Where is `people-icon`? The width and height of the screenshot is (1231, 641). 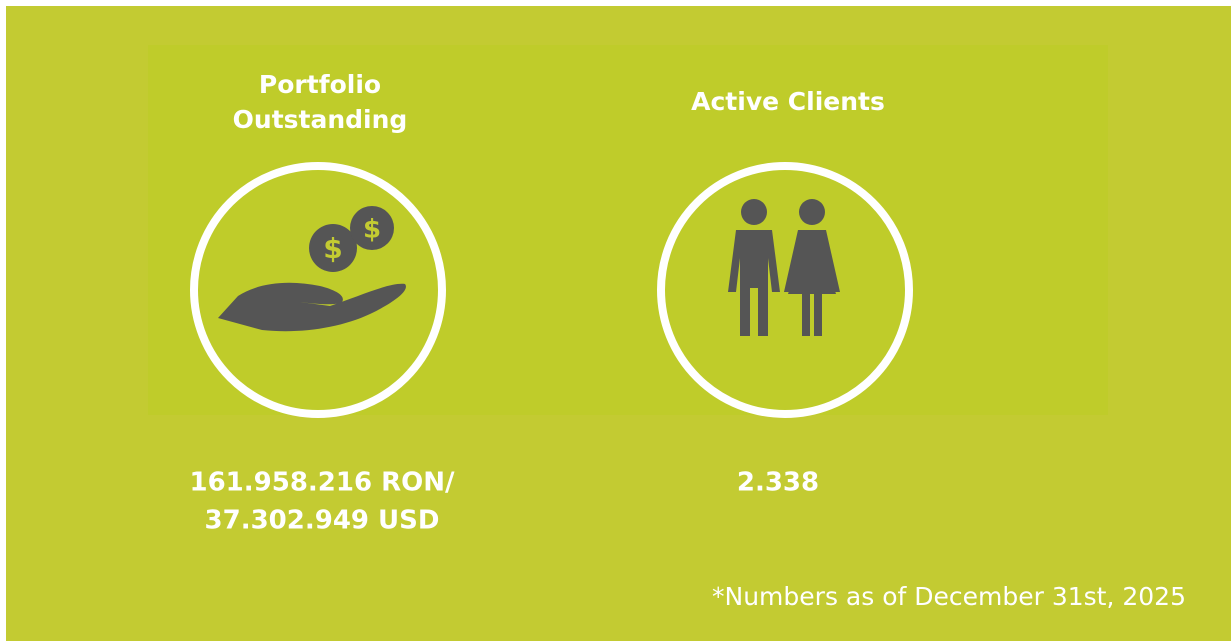 people-icon is located at coordinates (784, 267).